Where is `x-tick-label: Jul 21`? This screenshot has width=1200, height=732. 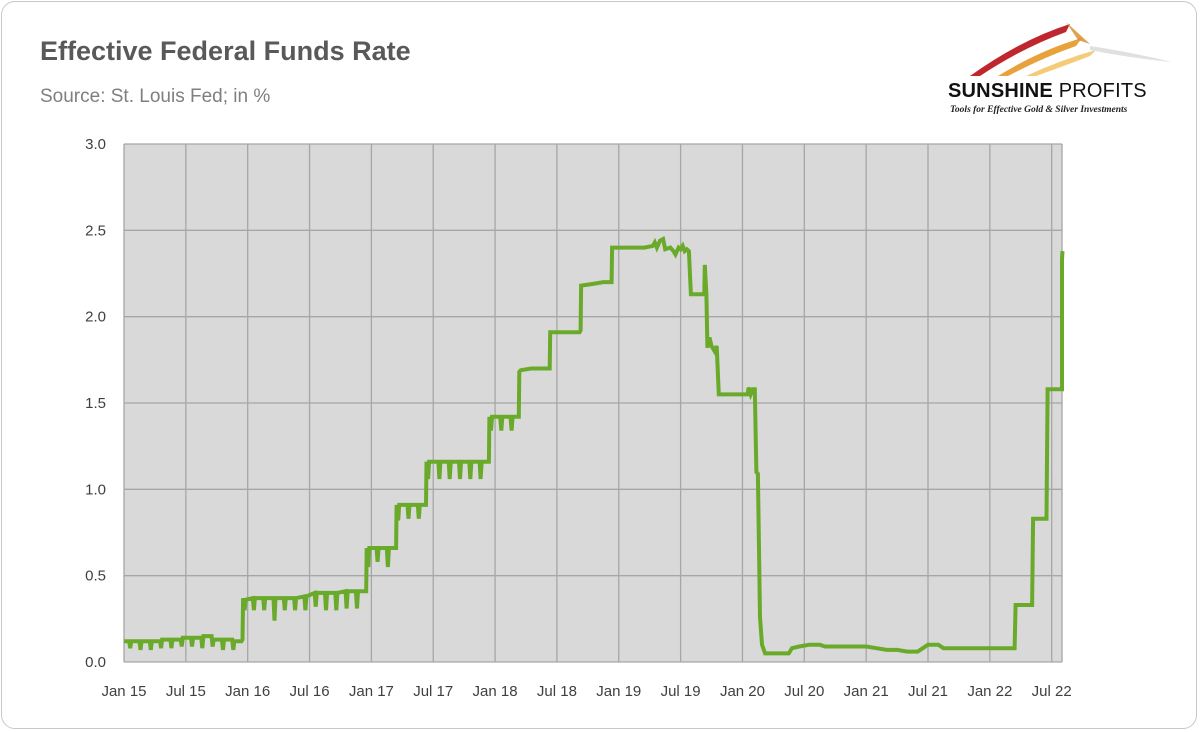 x-tick-label: Jul 21 is located at coordinates (928, 691).